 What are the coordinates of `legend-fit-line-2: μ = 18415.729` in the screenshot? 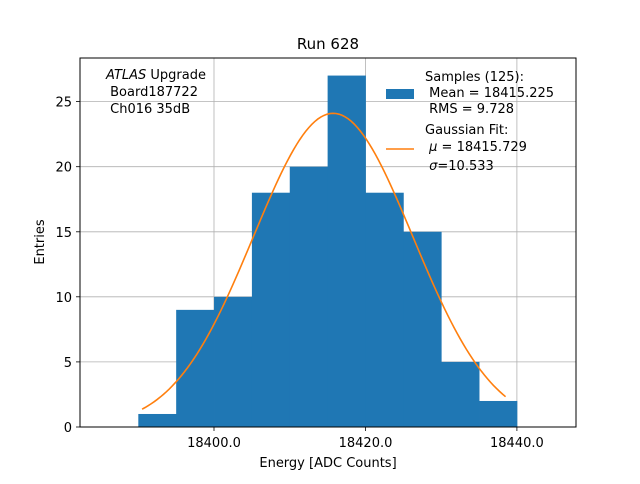 It's located at (476, 147).